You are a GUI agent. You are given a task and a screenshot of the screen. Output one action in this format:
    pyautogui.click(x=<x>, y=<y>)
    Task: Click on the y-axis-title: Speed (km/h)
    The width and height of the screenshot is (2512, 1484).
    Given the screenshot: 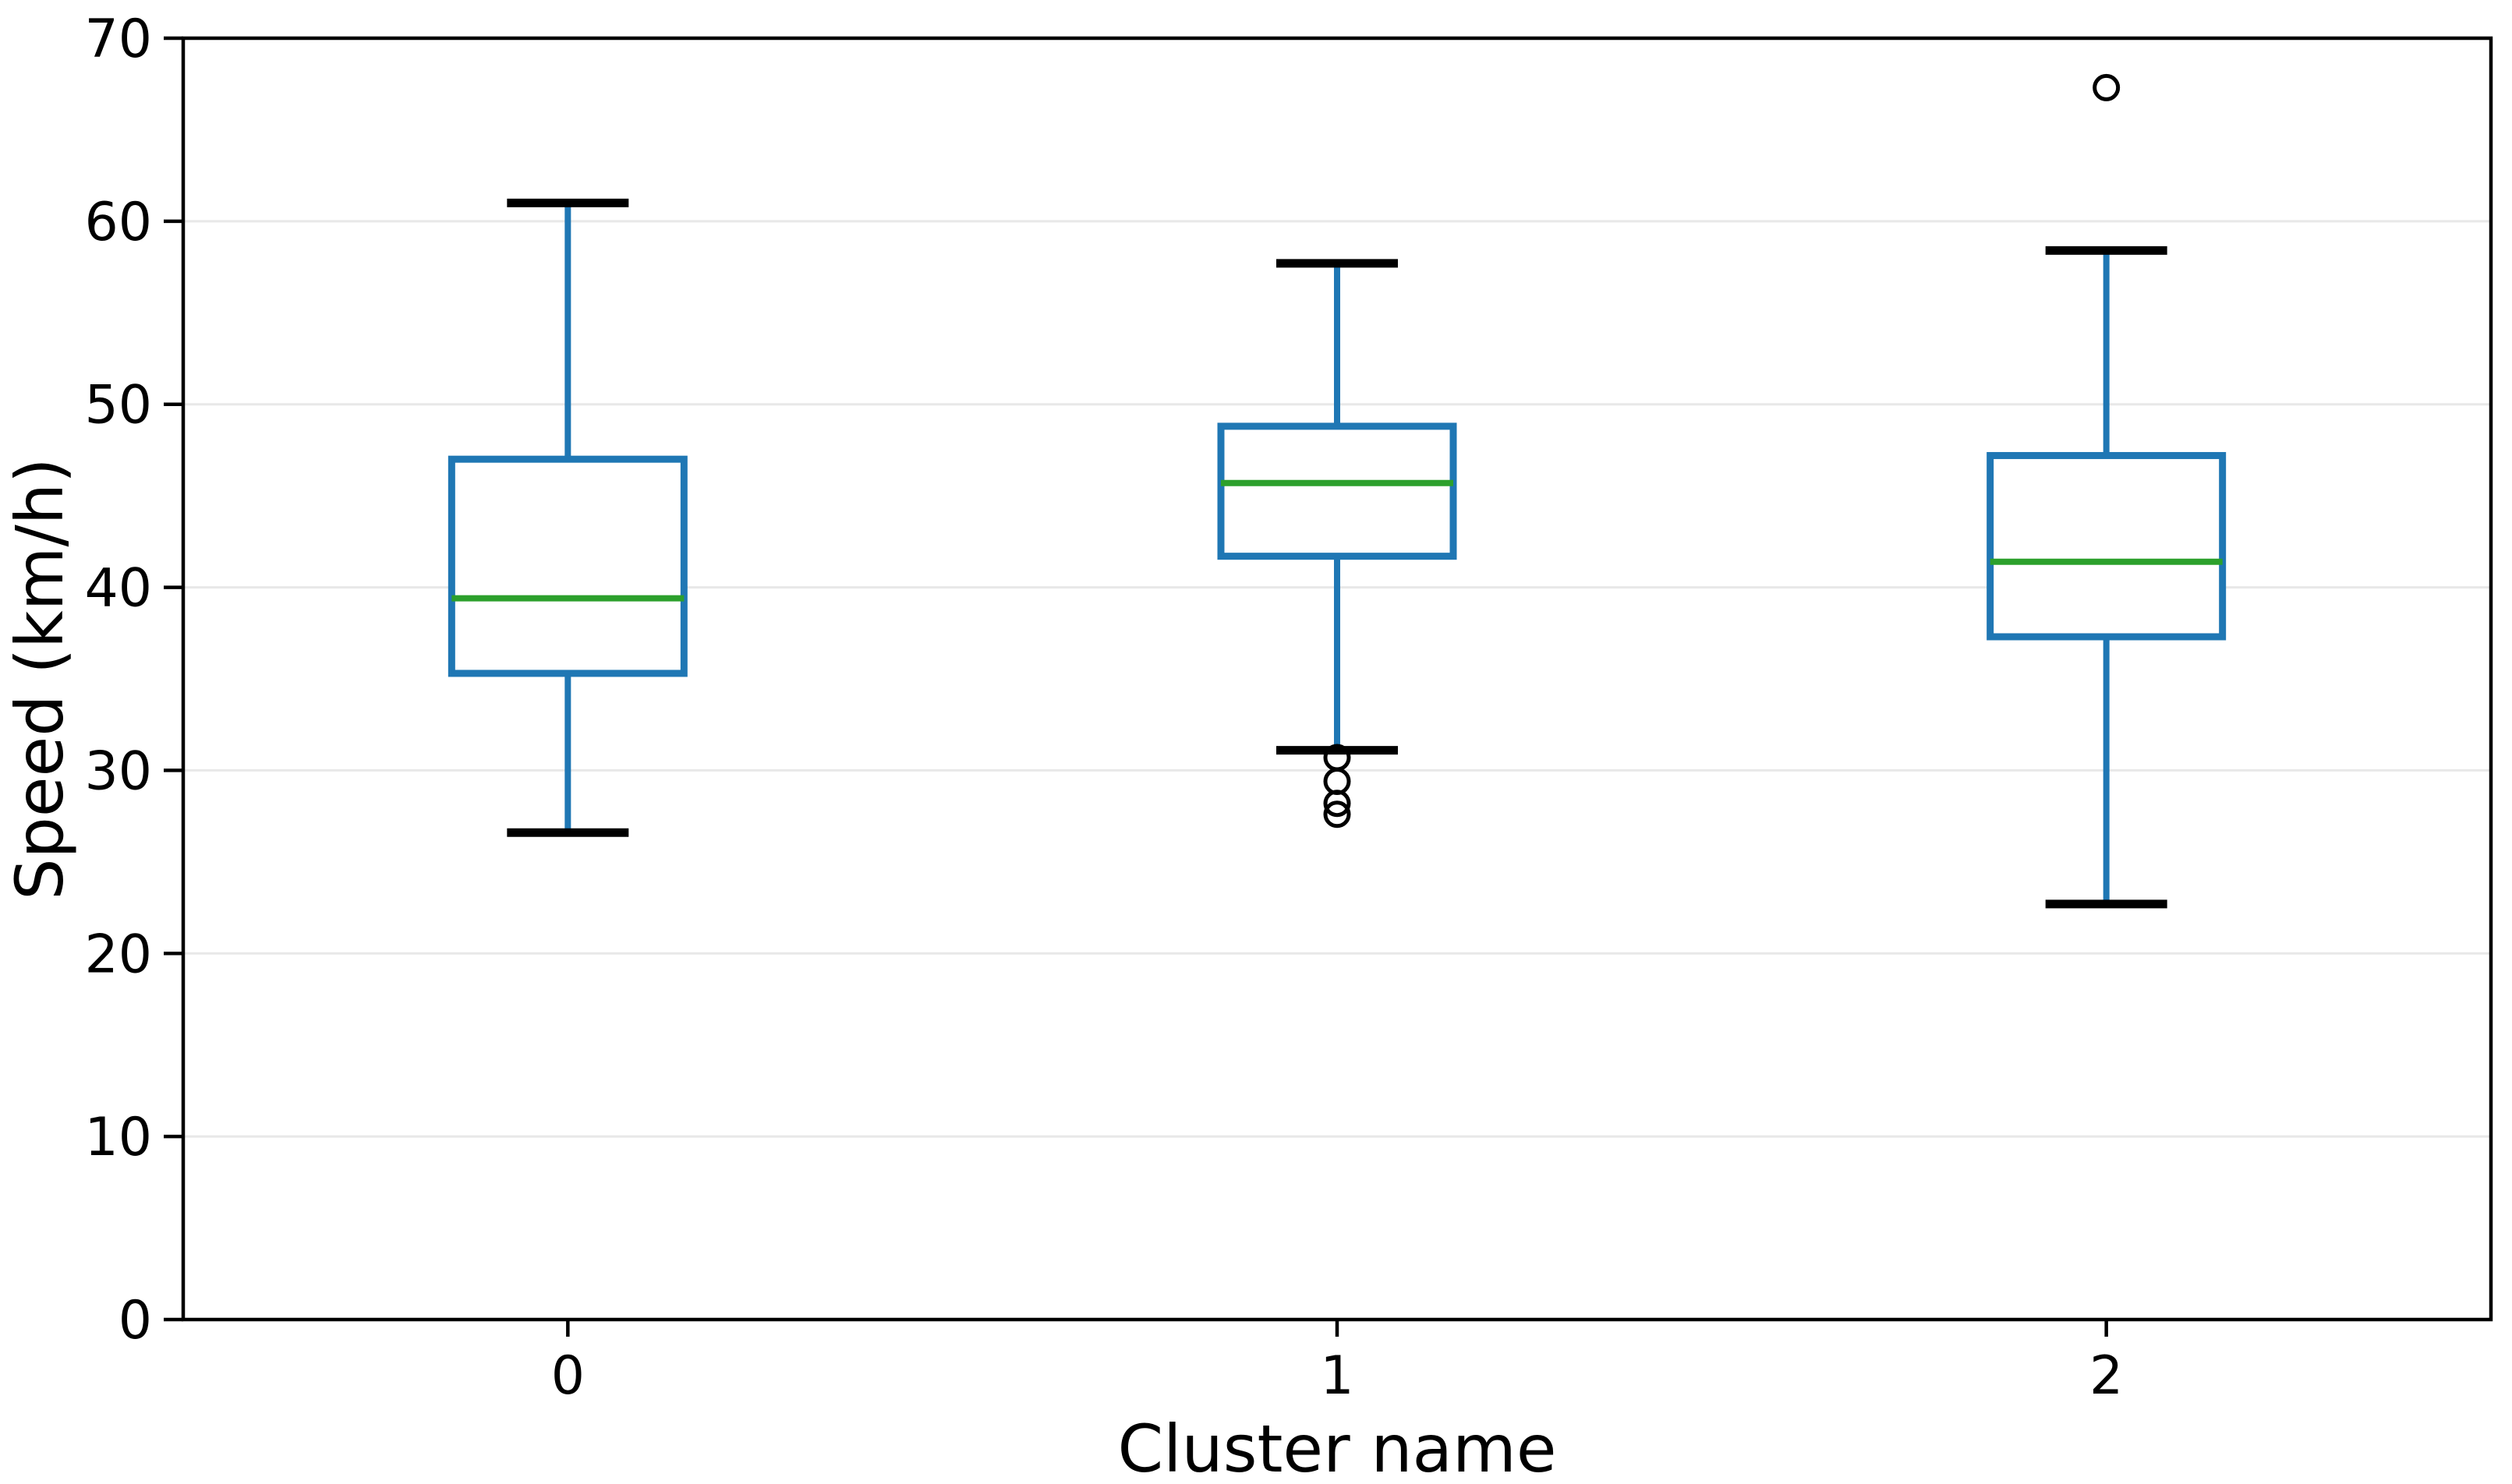 What is the action you would take?
    pyautogui.click(x=40, y=679)
    